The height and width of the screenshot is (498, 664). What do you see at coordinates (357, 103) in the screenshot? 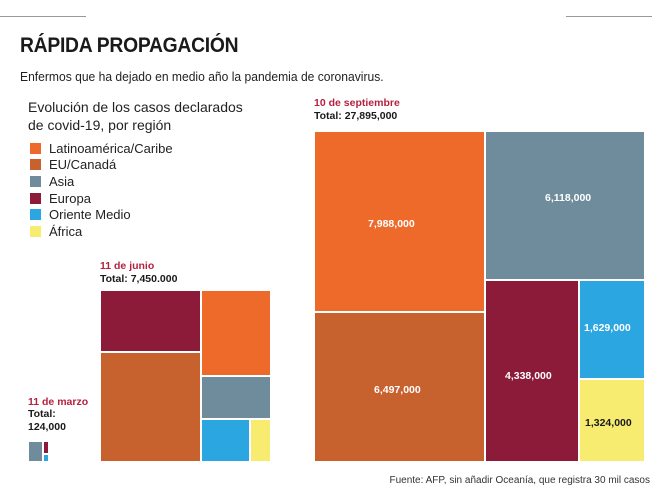
I see `sept-date-label: 10 de septiembre` at bounding box center [357, 103].